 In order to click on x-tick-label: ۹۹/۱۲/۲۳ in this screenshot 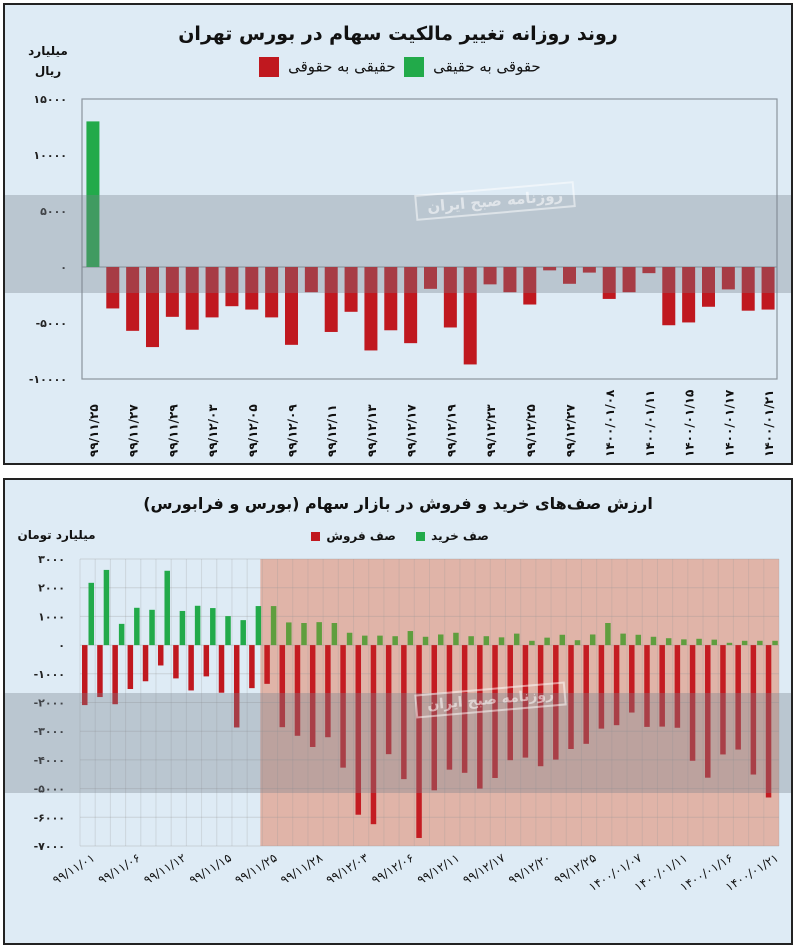, I will do `click(491, 430)`.